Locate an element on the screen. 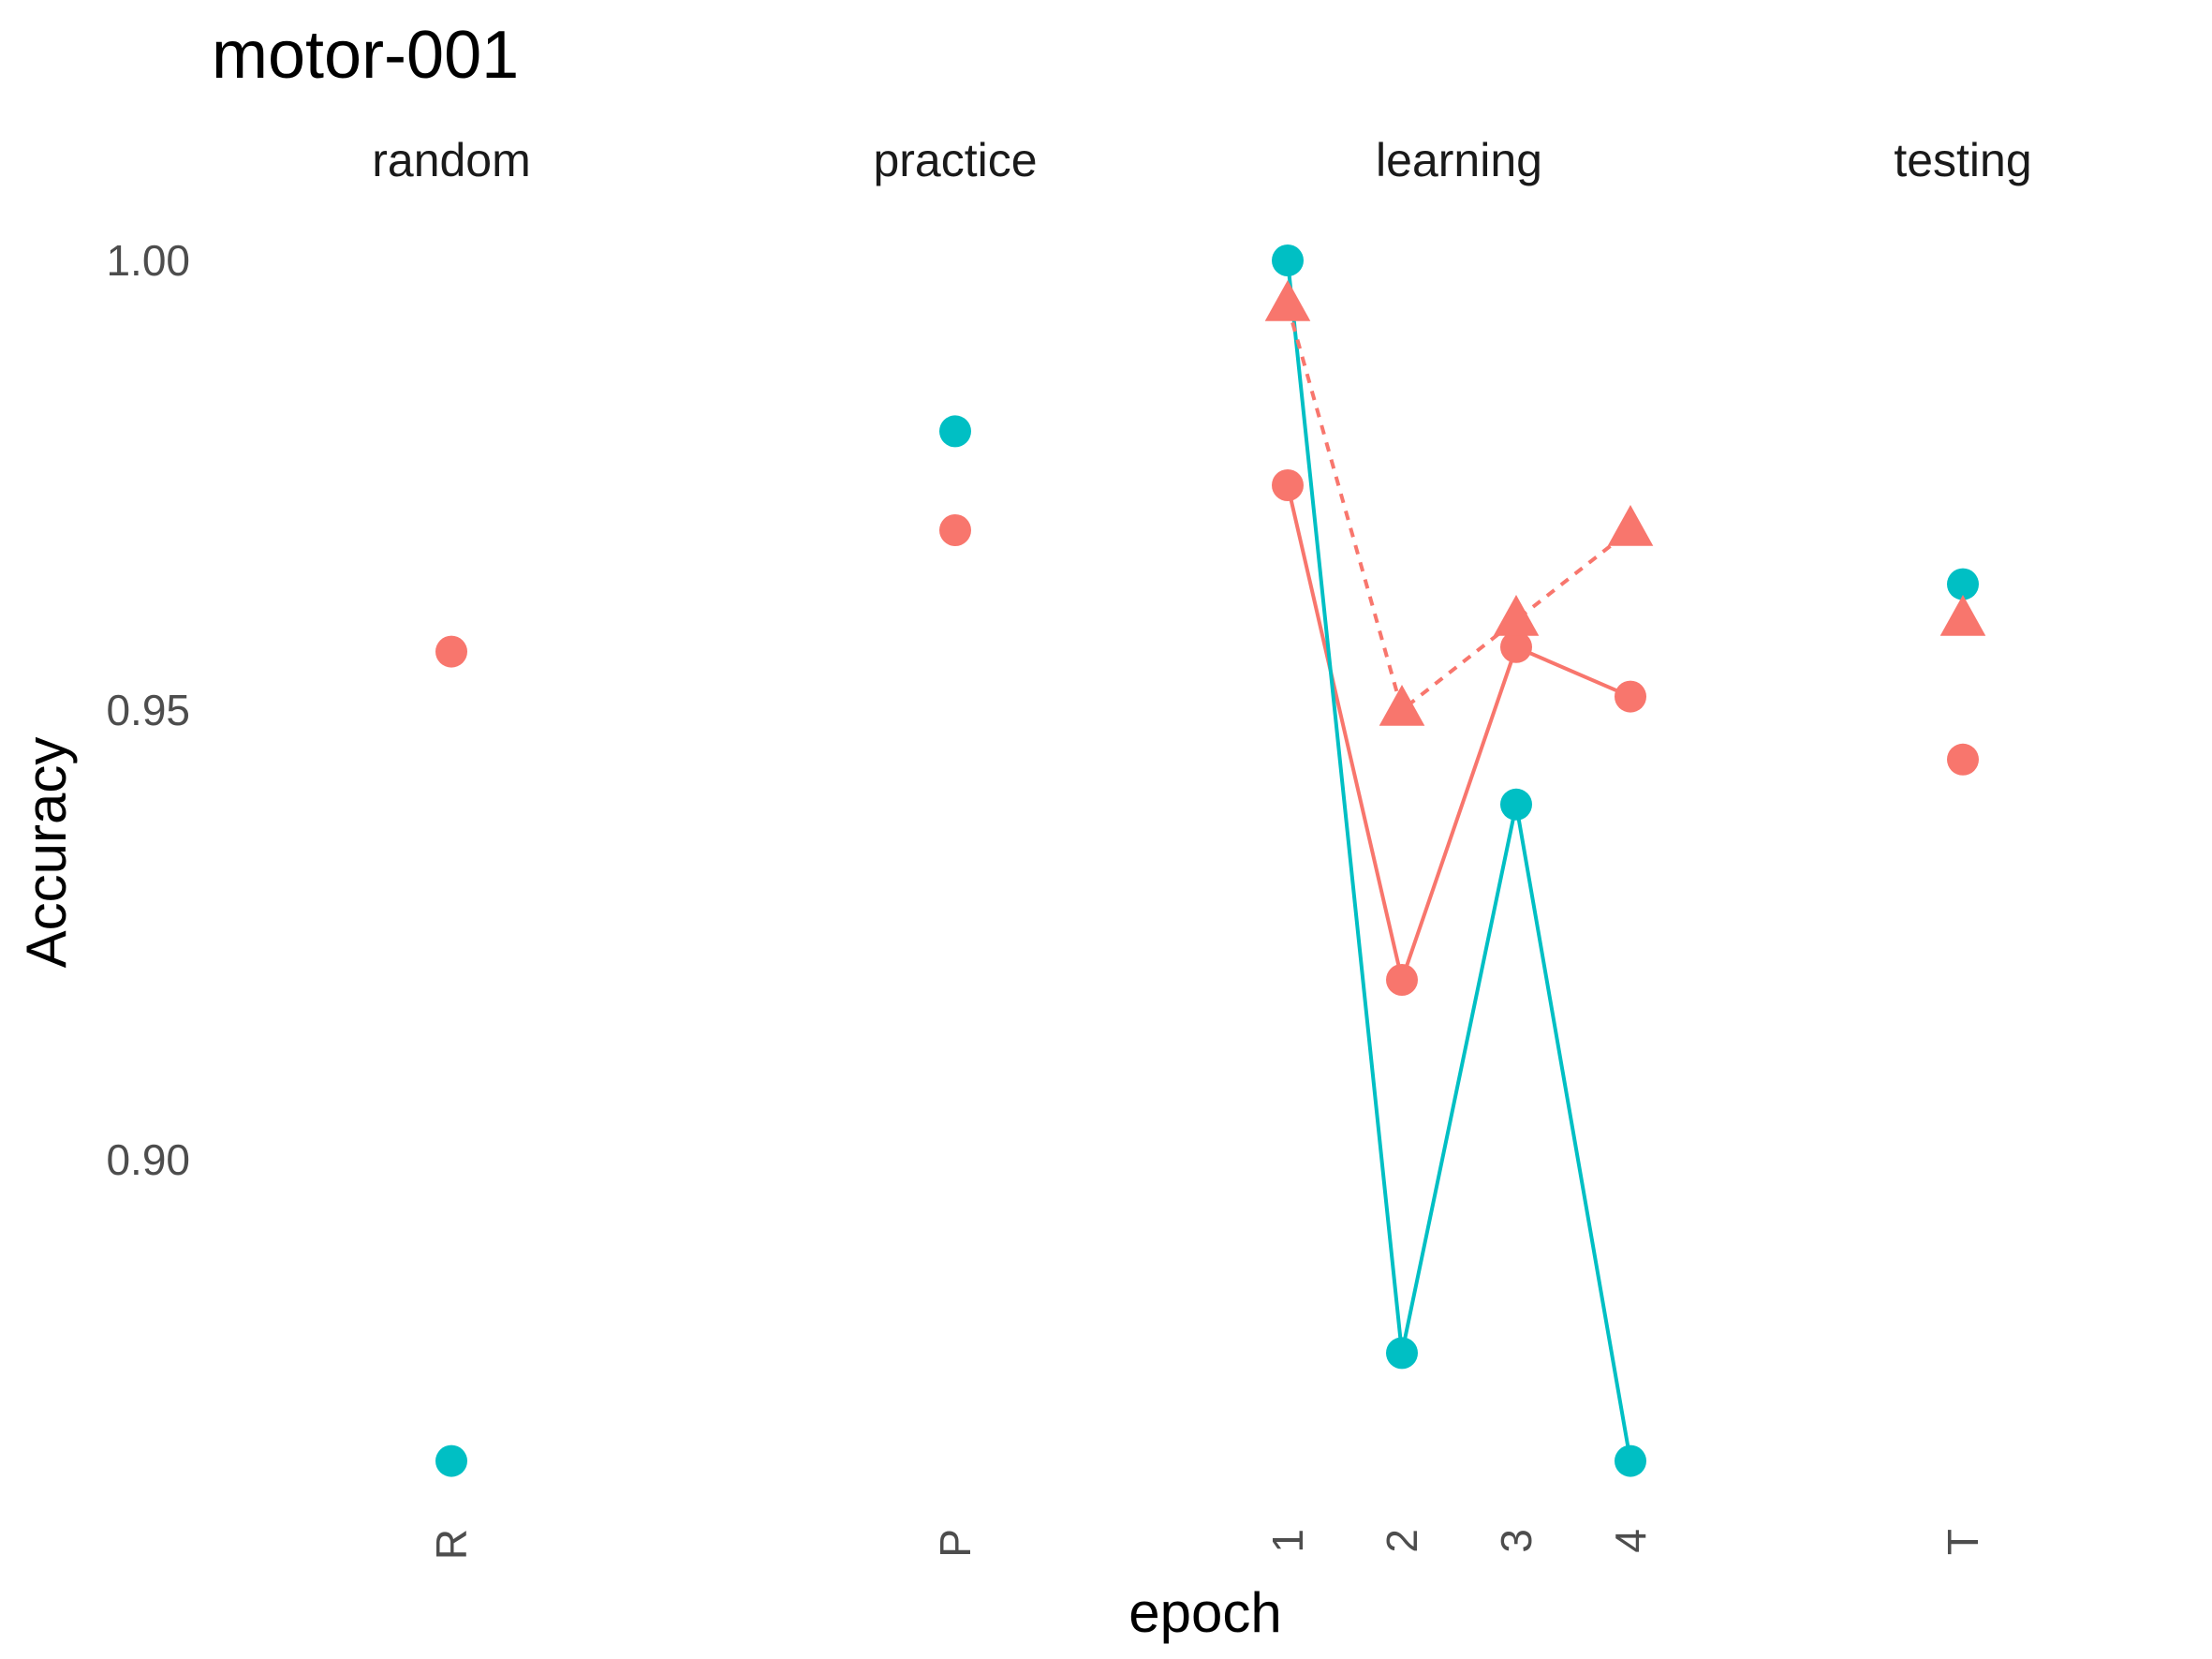 The height and width of the screenshot is (1659, 2212). facet-label-random: random is located at coordinates (452, 160).